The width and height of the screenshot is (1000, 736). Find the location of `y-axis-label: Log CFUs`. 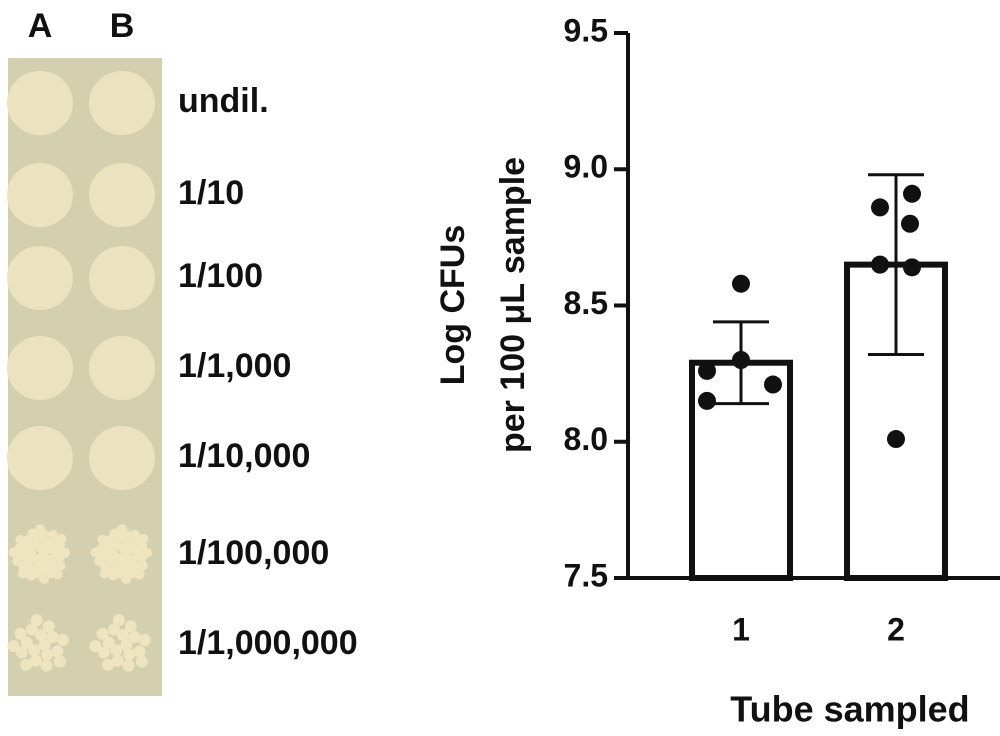

y-axis-label: Log CFUs is located at coordinates (453, 305).